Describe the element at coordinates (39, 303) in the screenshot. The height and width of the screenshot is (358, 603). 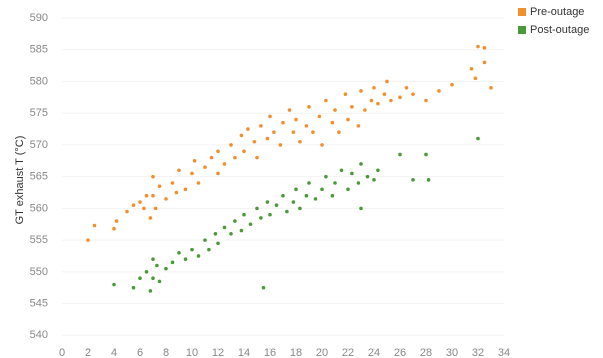
I see `y-tick-label: 545` at that location.